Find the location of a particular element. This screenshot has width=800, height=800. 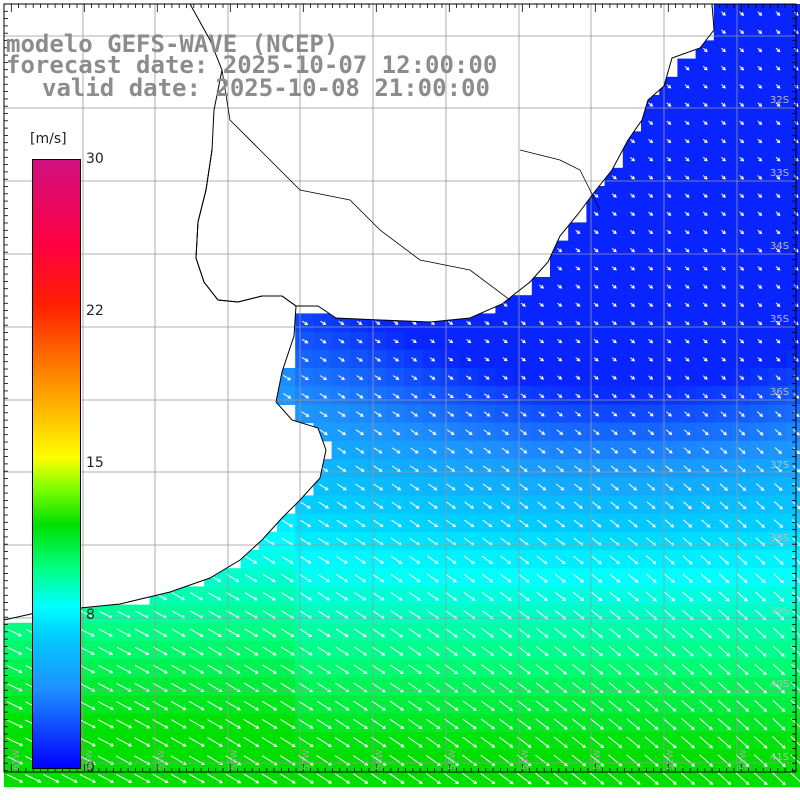

colorbar-tick: 8 is located at coordinates (90, 615).